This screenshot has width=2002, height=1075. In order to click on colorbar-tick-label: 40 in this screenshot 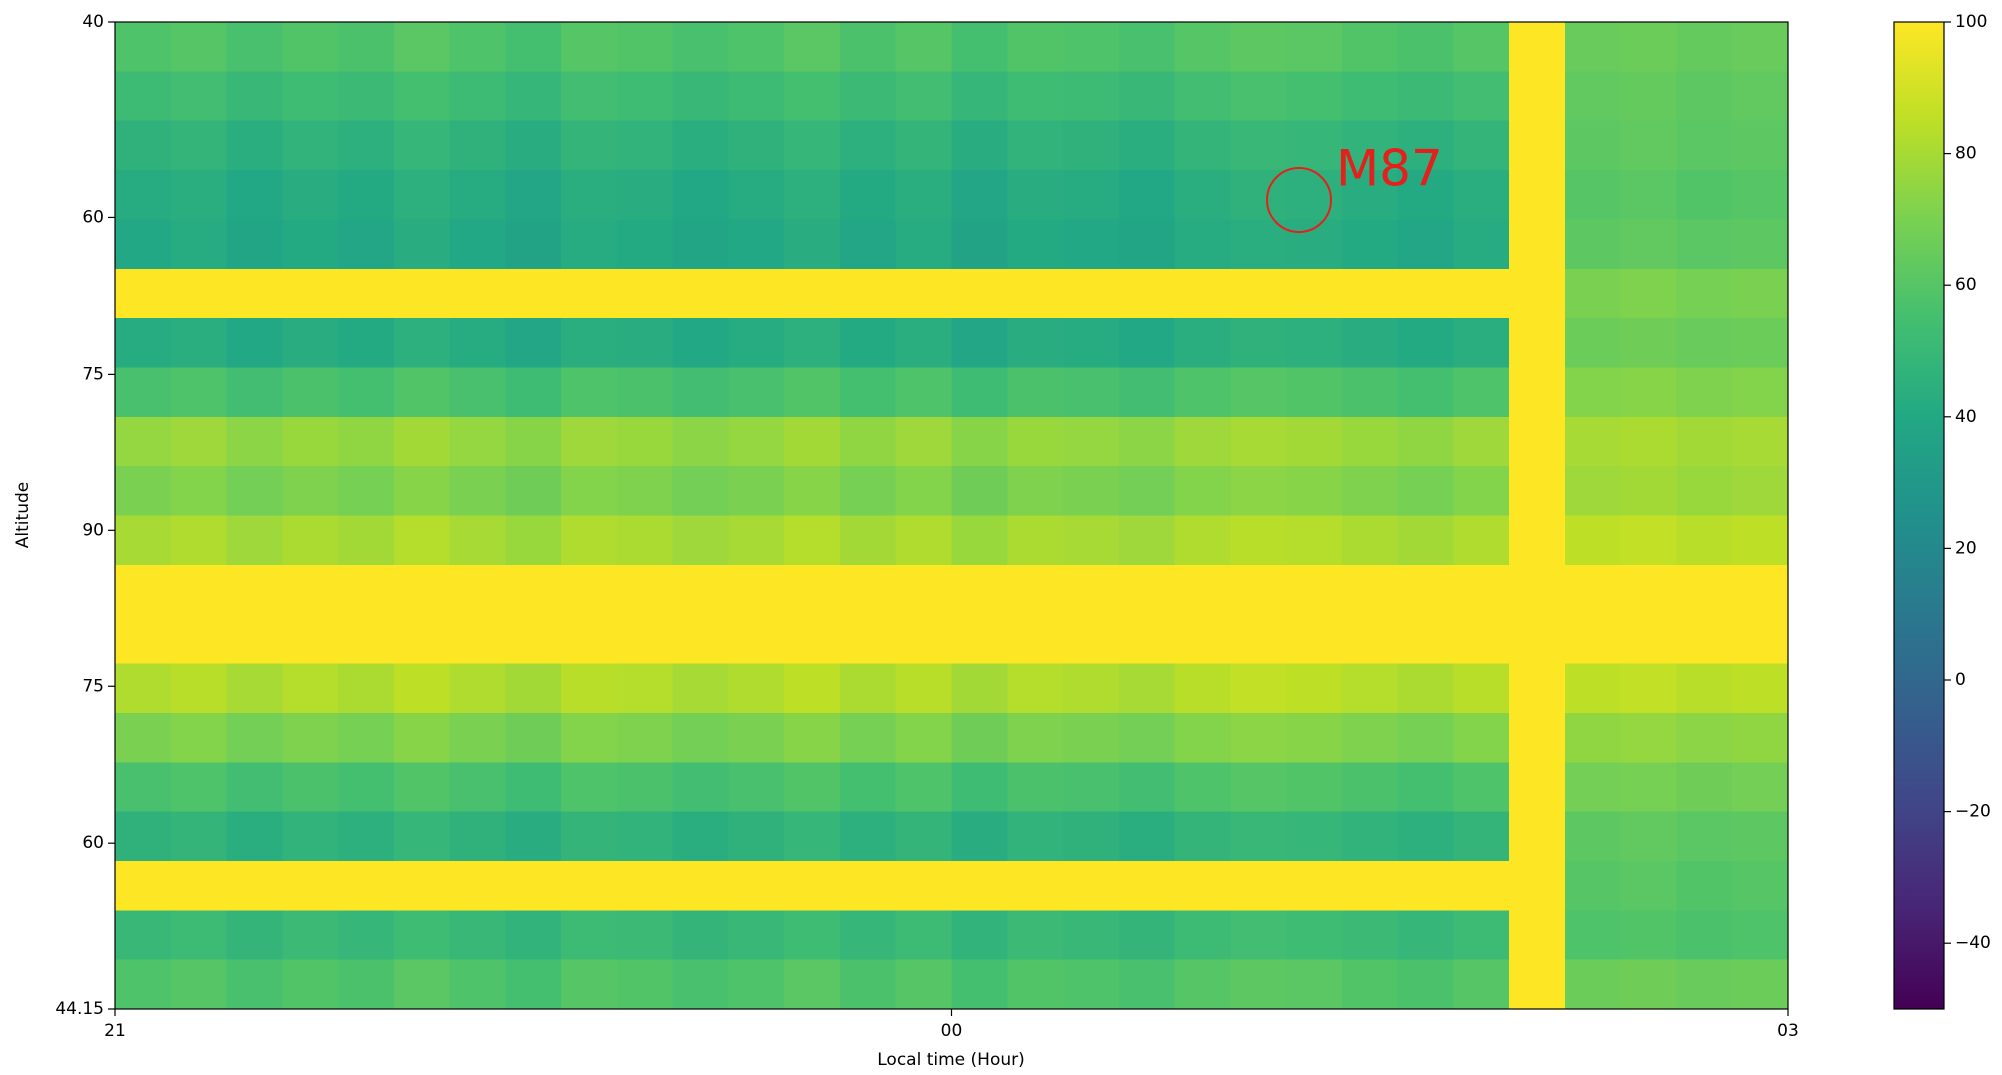, I will do `click(1966, 417)`.